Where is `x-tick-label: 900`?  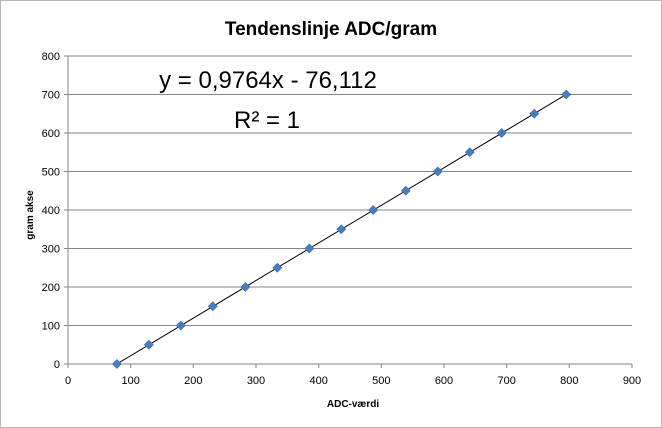 x-tick-label: 900 is located at coordinates (632, 381).